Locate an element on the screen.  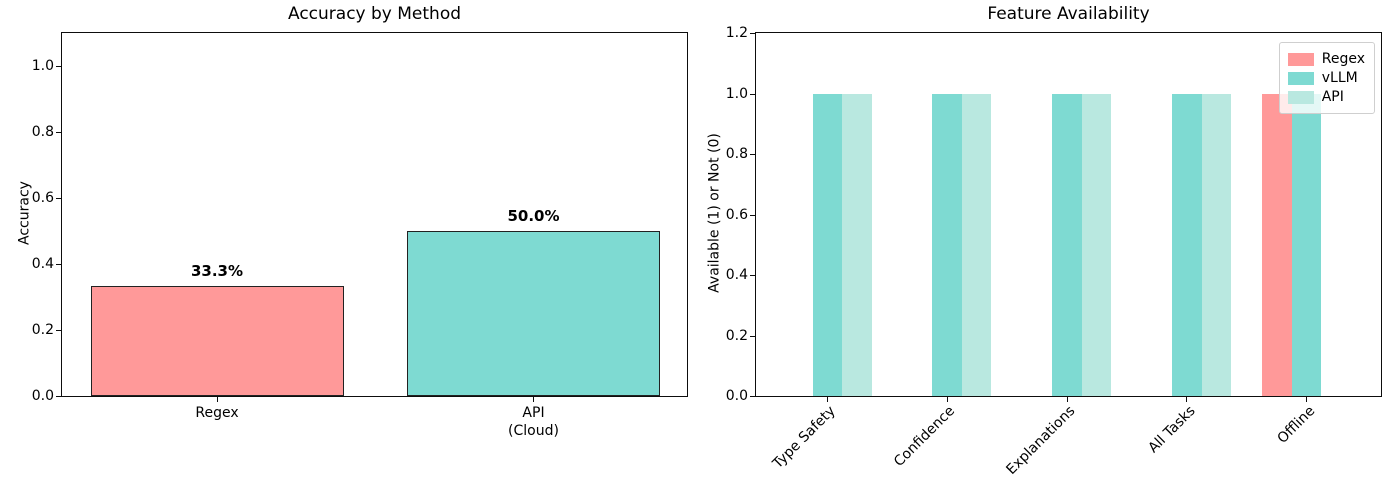
bar-api is located at coordinates (533, 313).